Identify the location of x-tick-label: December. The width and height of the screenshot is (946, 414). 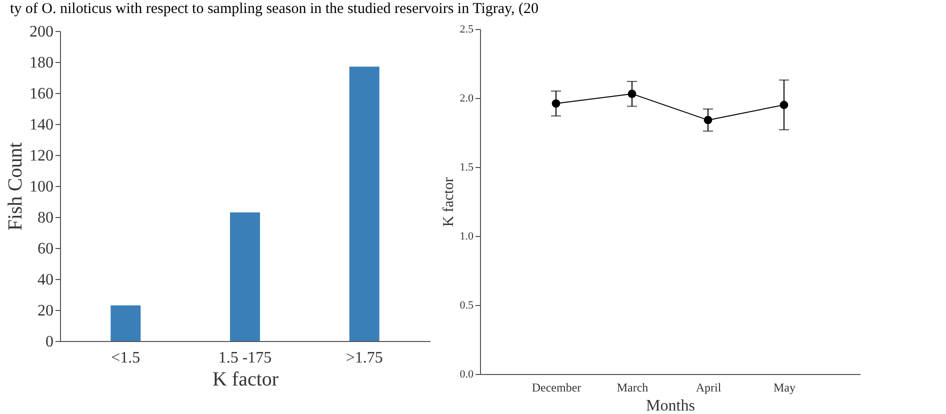
(557, 387).